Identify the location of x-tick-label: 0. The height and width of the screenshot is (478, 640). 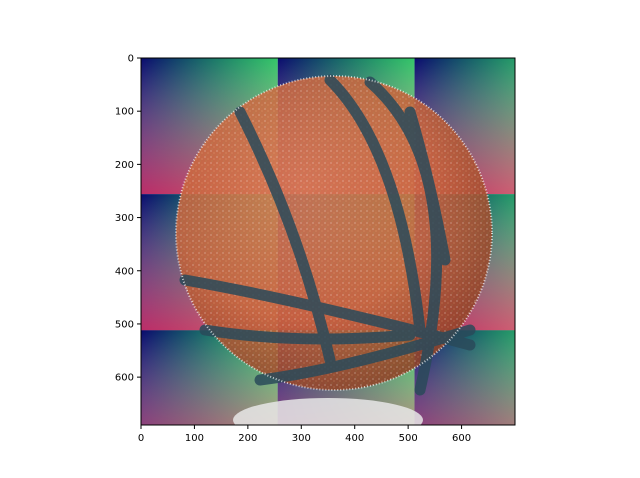
(141, 438).